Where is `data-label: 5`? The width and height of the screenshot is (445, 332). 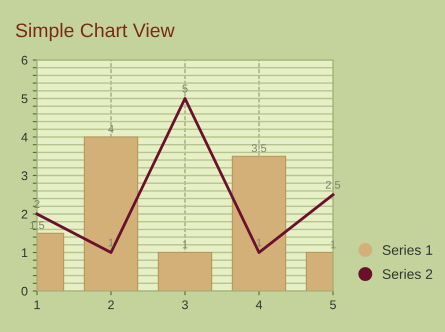
data-label: 5 is located at coordinates (185, 88).